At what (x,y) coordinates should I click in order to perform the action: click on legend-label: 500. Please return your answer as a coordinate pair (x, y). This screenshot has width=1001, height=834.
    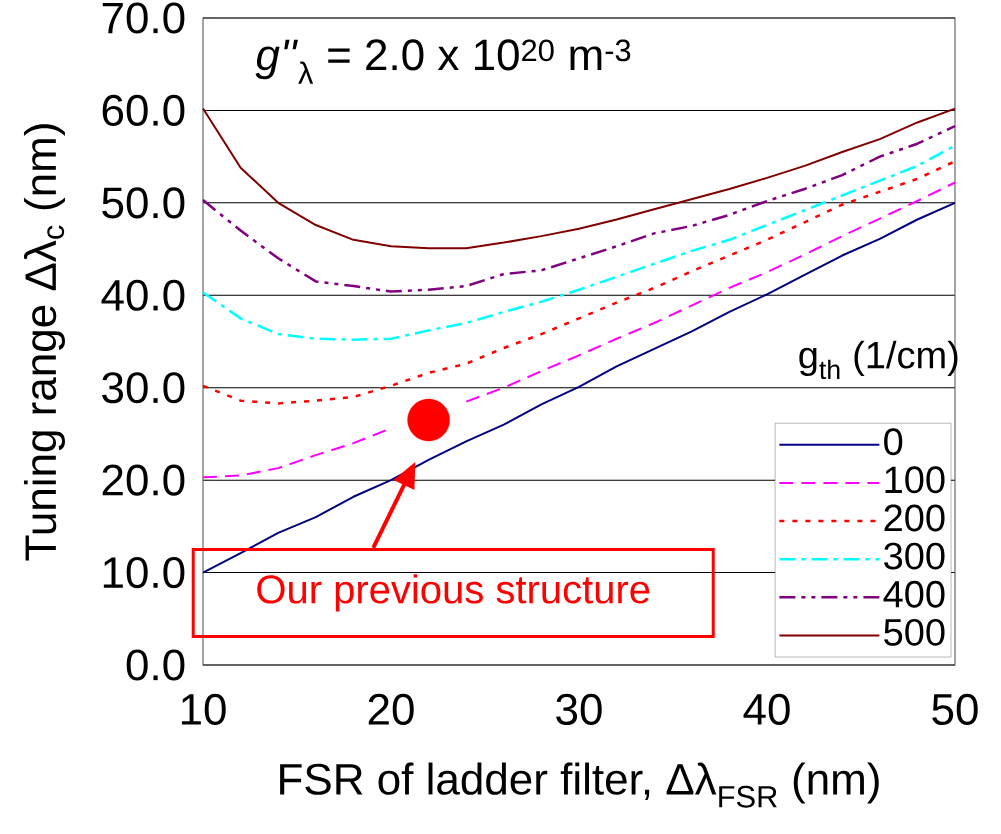
    Looking at the image, I should click on (914, 632).